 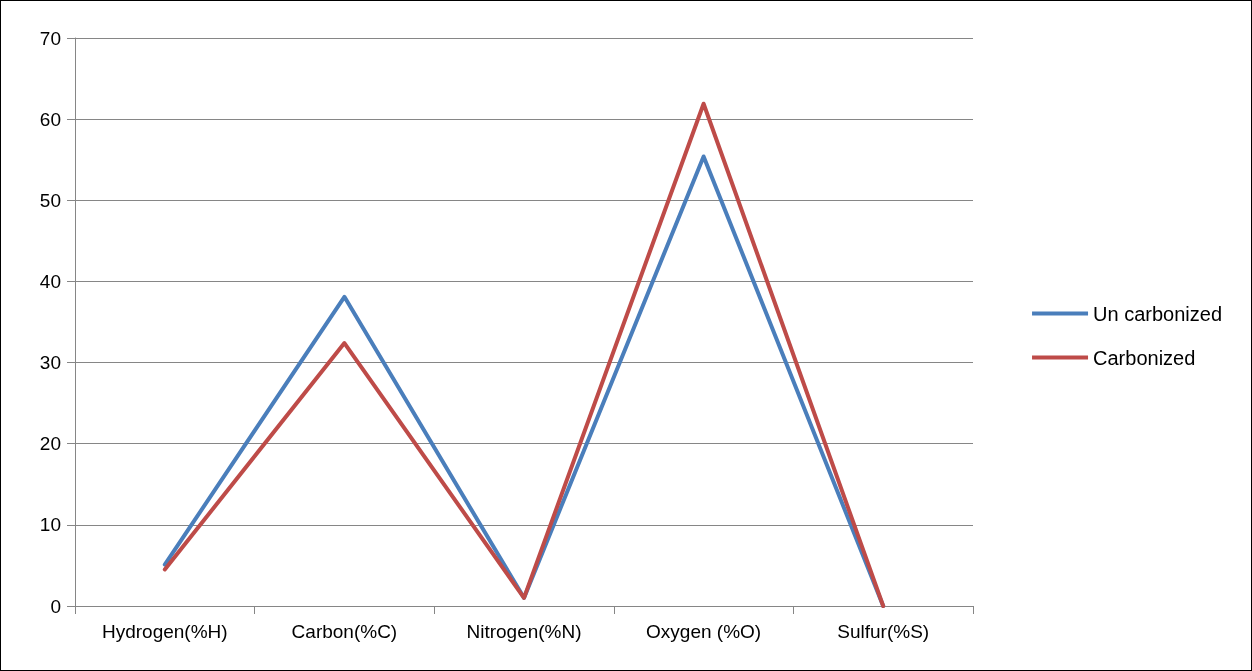 I want to click on y-tick-label: 50, so click(x=50, y=200).